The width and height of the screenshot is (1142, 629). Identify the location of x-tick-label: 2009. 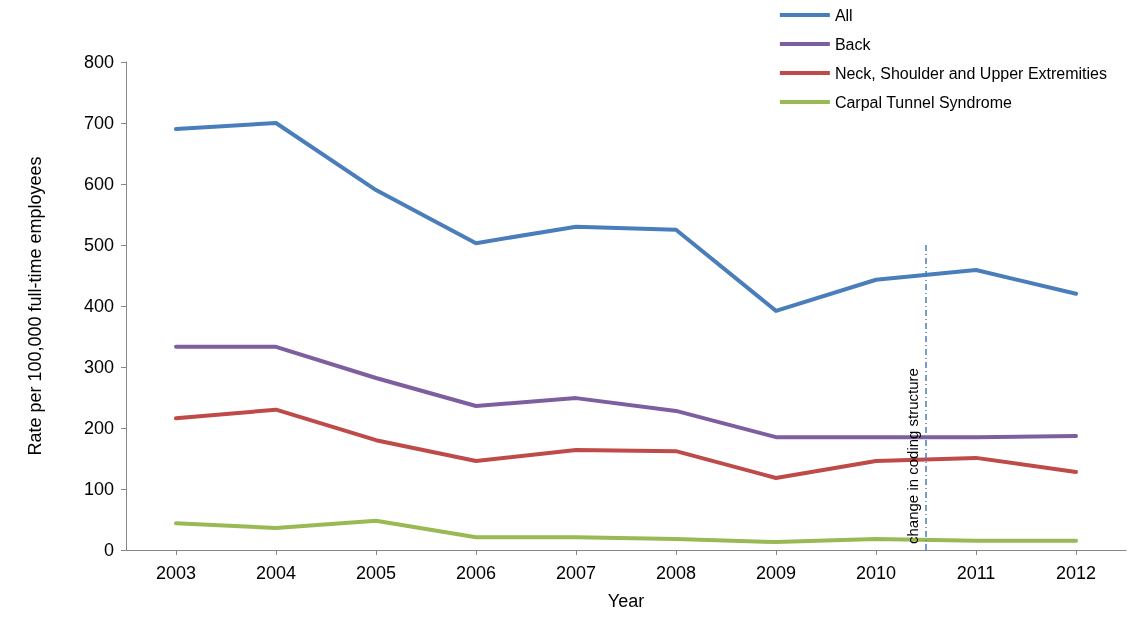
(776, 573).